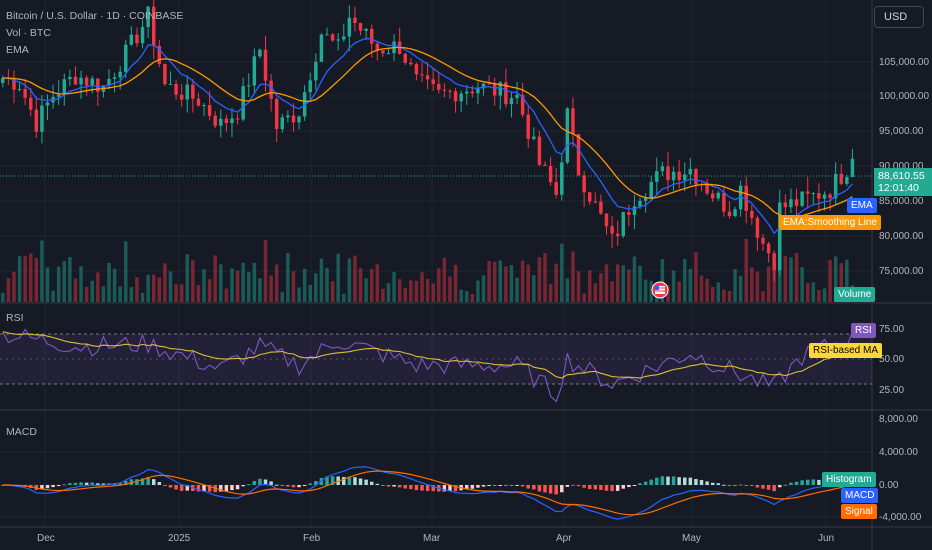 The height and width of the screenshot is (550, 932). I want to click on volume-bars, so click(428, 270).